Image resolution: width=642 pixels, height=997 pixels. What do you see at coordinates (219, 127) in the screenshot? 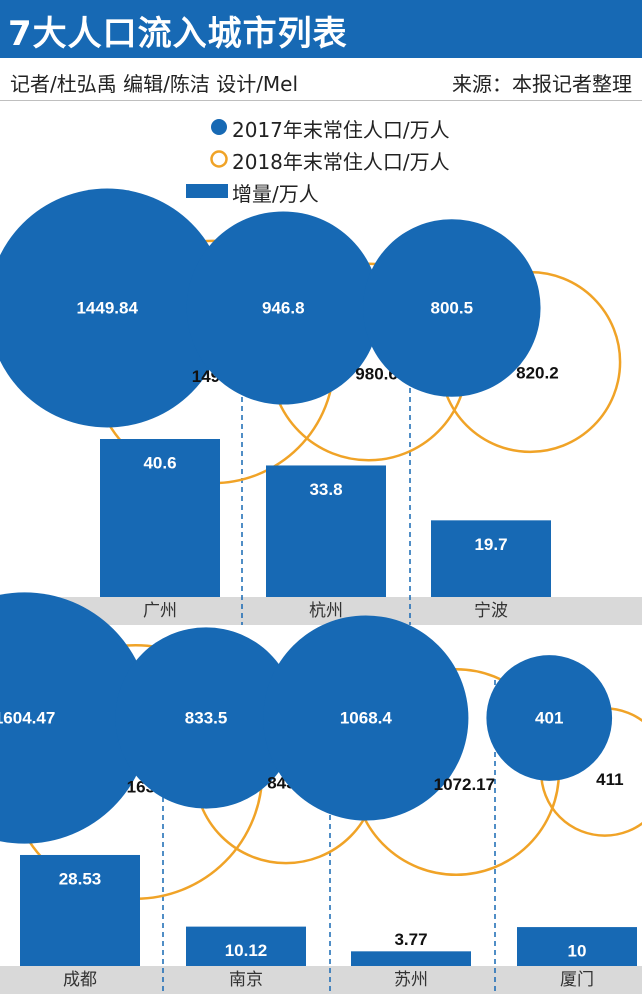
I see `filled-circle-icon` at bounding box center [219, 127].